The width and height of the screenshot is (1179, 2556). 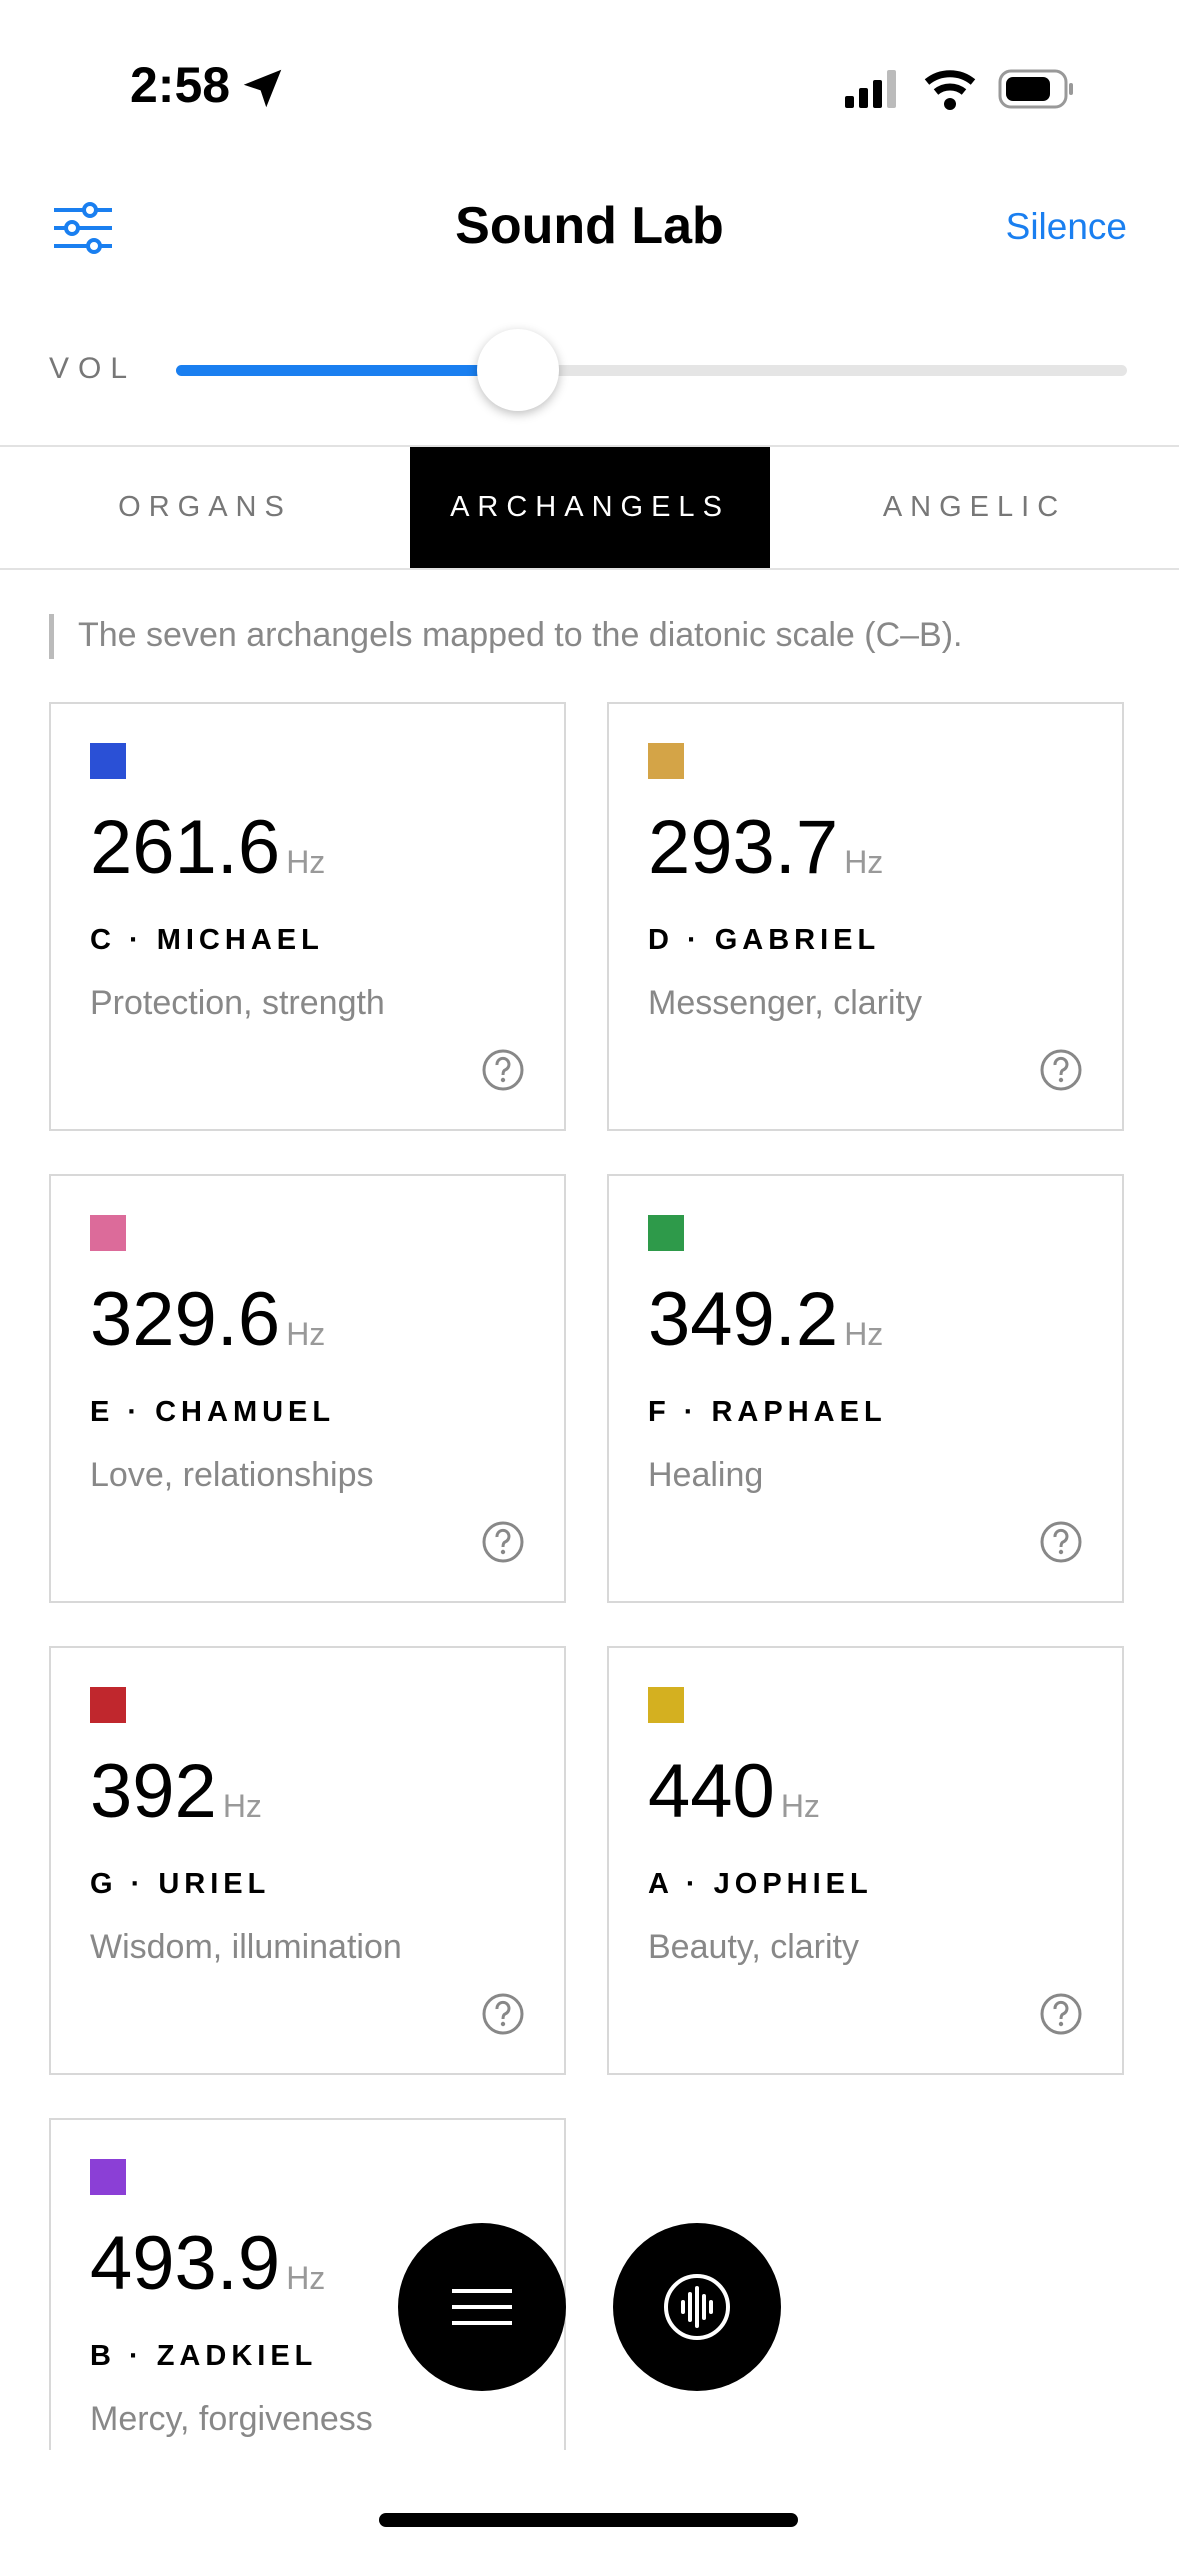 I want to click on sound-button, so click(x=697, y=2307).